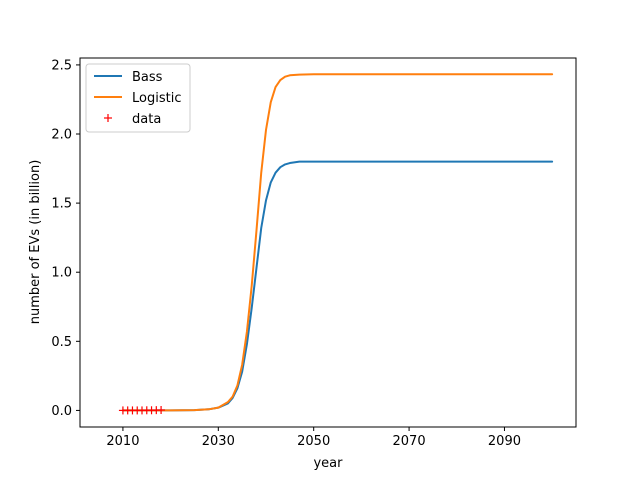  I want to click on x-axis-ticks: 2010 2030 2050 2070 2090, so click(313, 438).